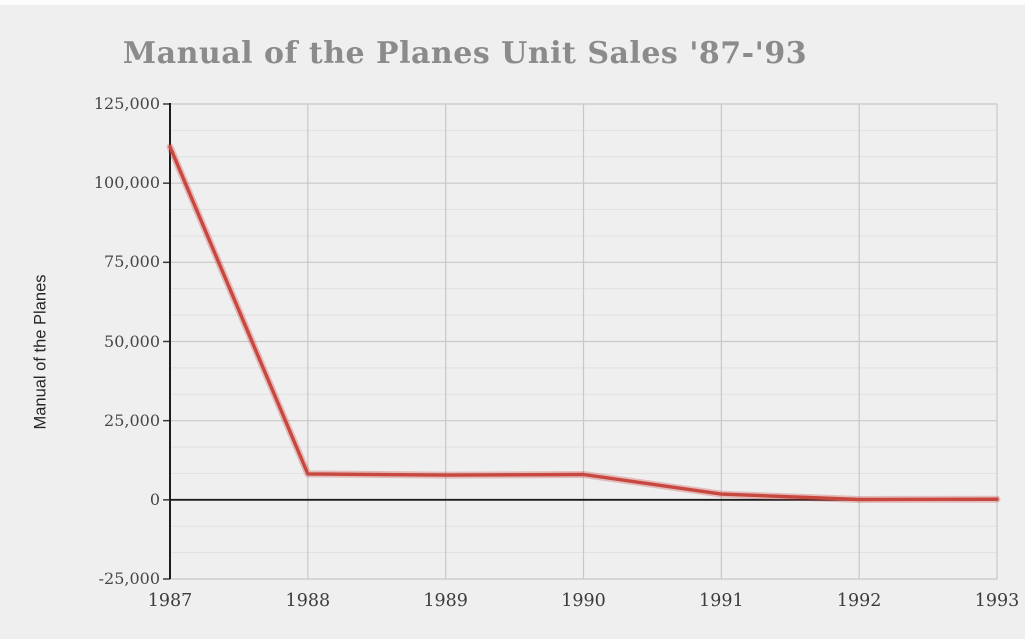 The image size is (1025, 639). Describe the element at coordinates (859, 601) in the screenshot. I see `x-tick-label: 1992` at that location.